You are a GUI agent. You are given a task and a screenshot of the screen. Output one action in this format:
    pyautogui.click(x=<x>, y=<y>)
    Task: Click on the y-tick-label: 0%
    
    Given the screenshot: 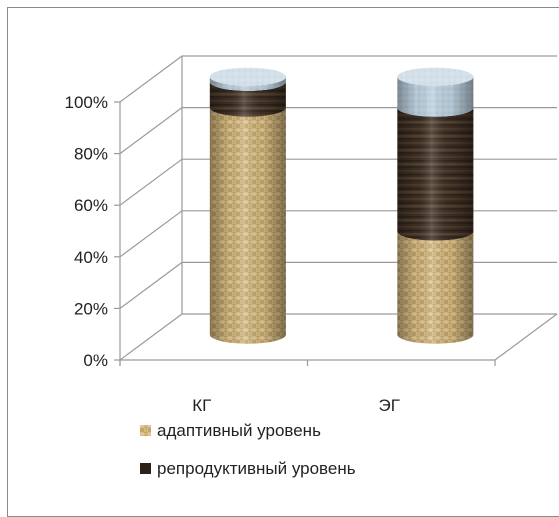 What is the action you would take?
    pyautogui.click(x=95, y=360)
    